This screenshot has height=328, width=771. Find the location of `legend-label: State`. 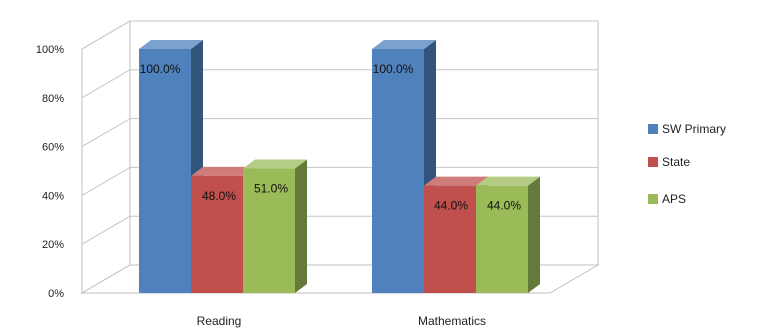

legend-label: State is located at coordinates (676, 162).